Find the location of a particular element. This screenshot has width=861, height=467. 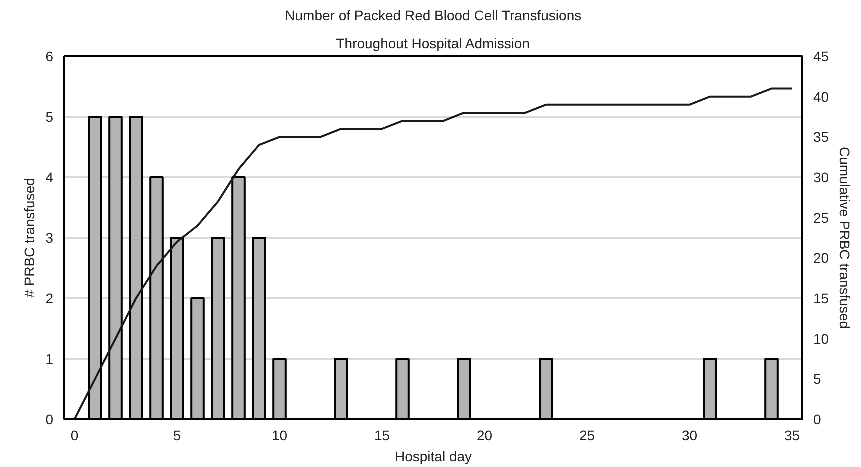

y2-tick-label: 25 is located at coordinates (822, 218).